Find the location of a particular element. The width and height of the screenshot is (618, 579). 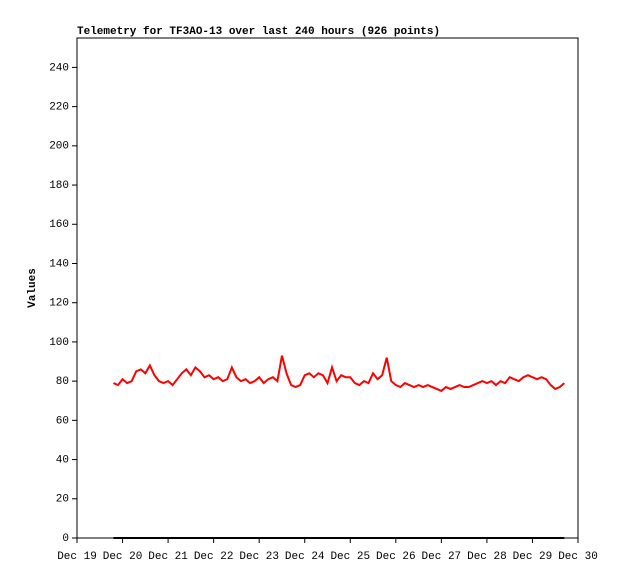

series-line is located at coordinates (339, 374).